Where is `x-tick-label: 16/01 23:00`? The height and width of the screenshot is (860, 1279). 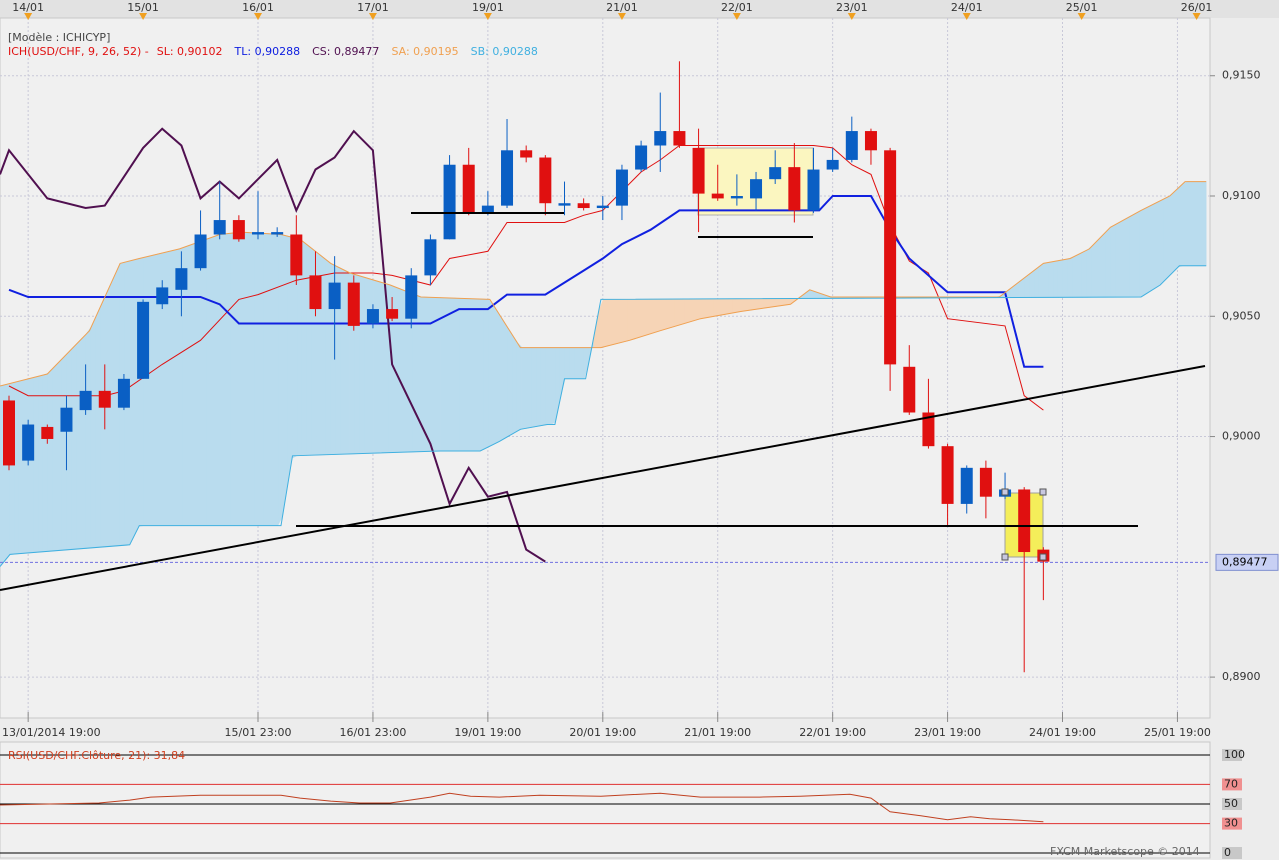
x-tick-label: 16/01 23:00 is located at coordinates (372, 732).